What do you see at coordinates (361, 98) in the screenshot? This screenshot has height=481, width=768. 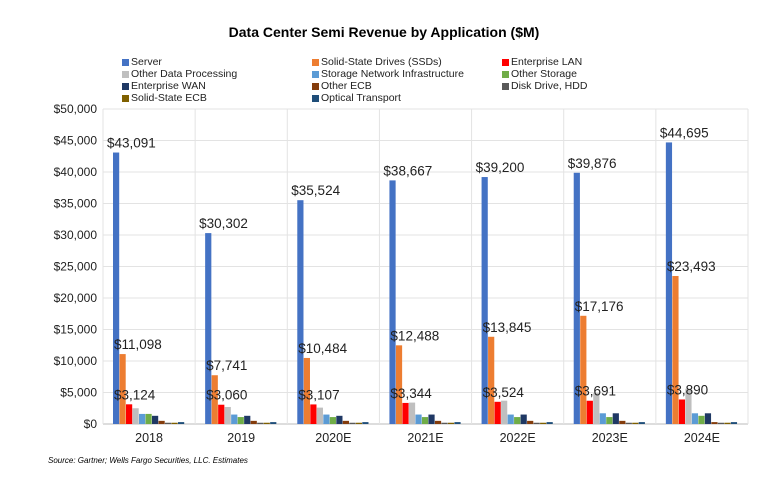 I see `legend-label: Optical Transport` at bounding box center [361, 98].